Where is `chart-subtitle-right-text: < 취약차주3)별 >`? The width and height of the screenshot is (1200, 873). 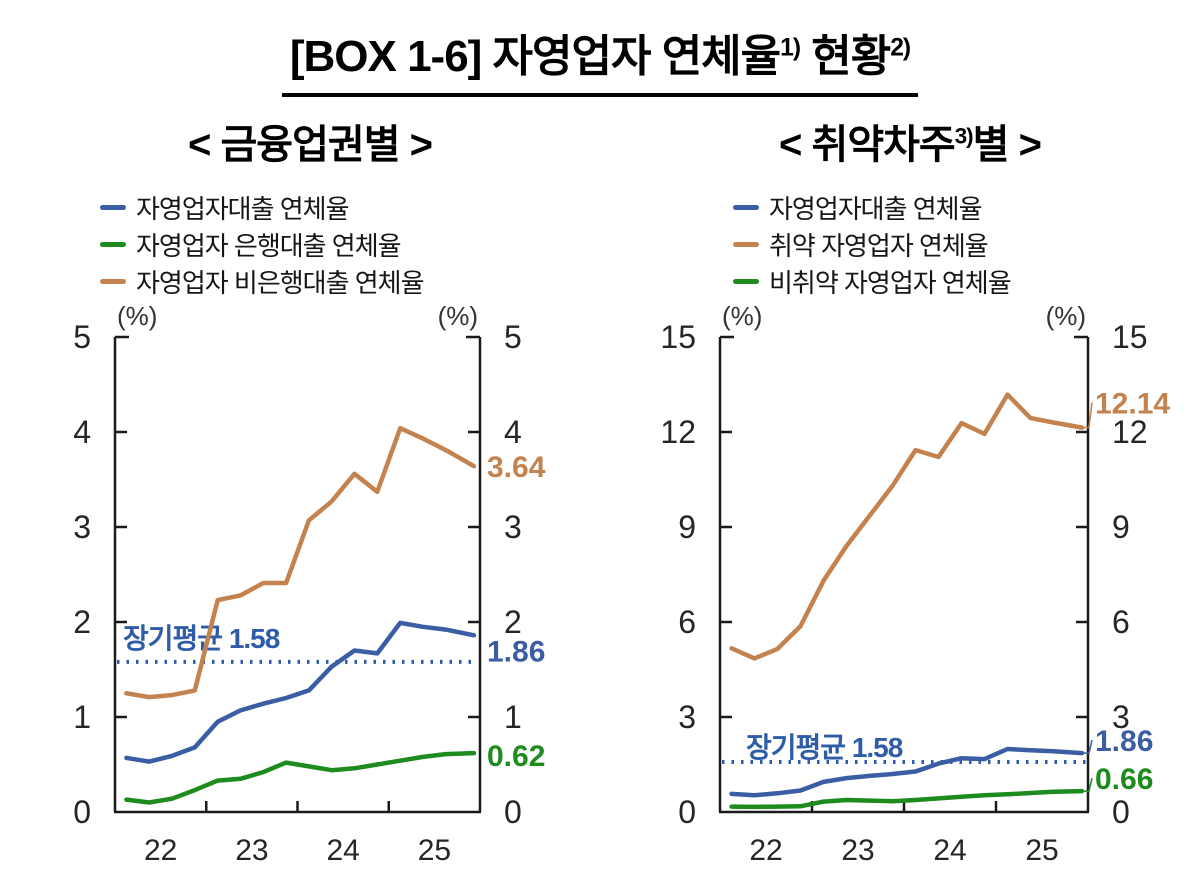 chart-subtitle-right-text: < 취약차주3)별 > is located at coordinates (910, 145).